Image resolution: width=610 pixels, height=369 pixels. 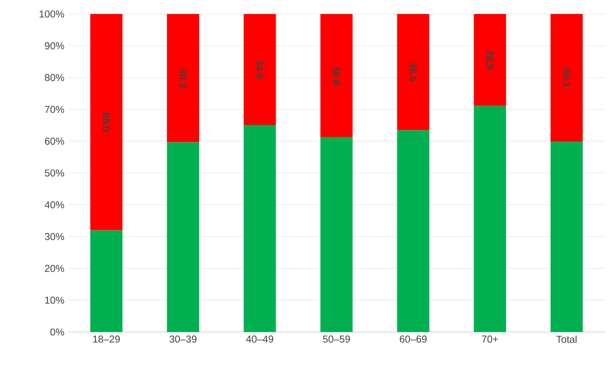 I want to click on y-tick-label: 0%, so click(x=57, y=332).